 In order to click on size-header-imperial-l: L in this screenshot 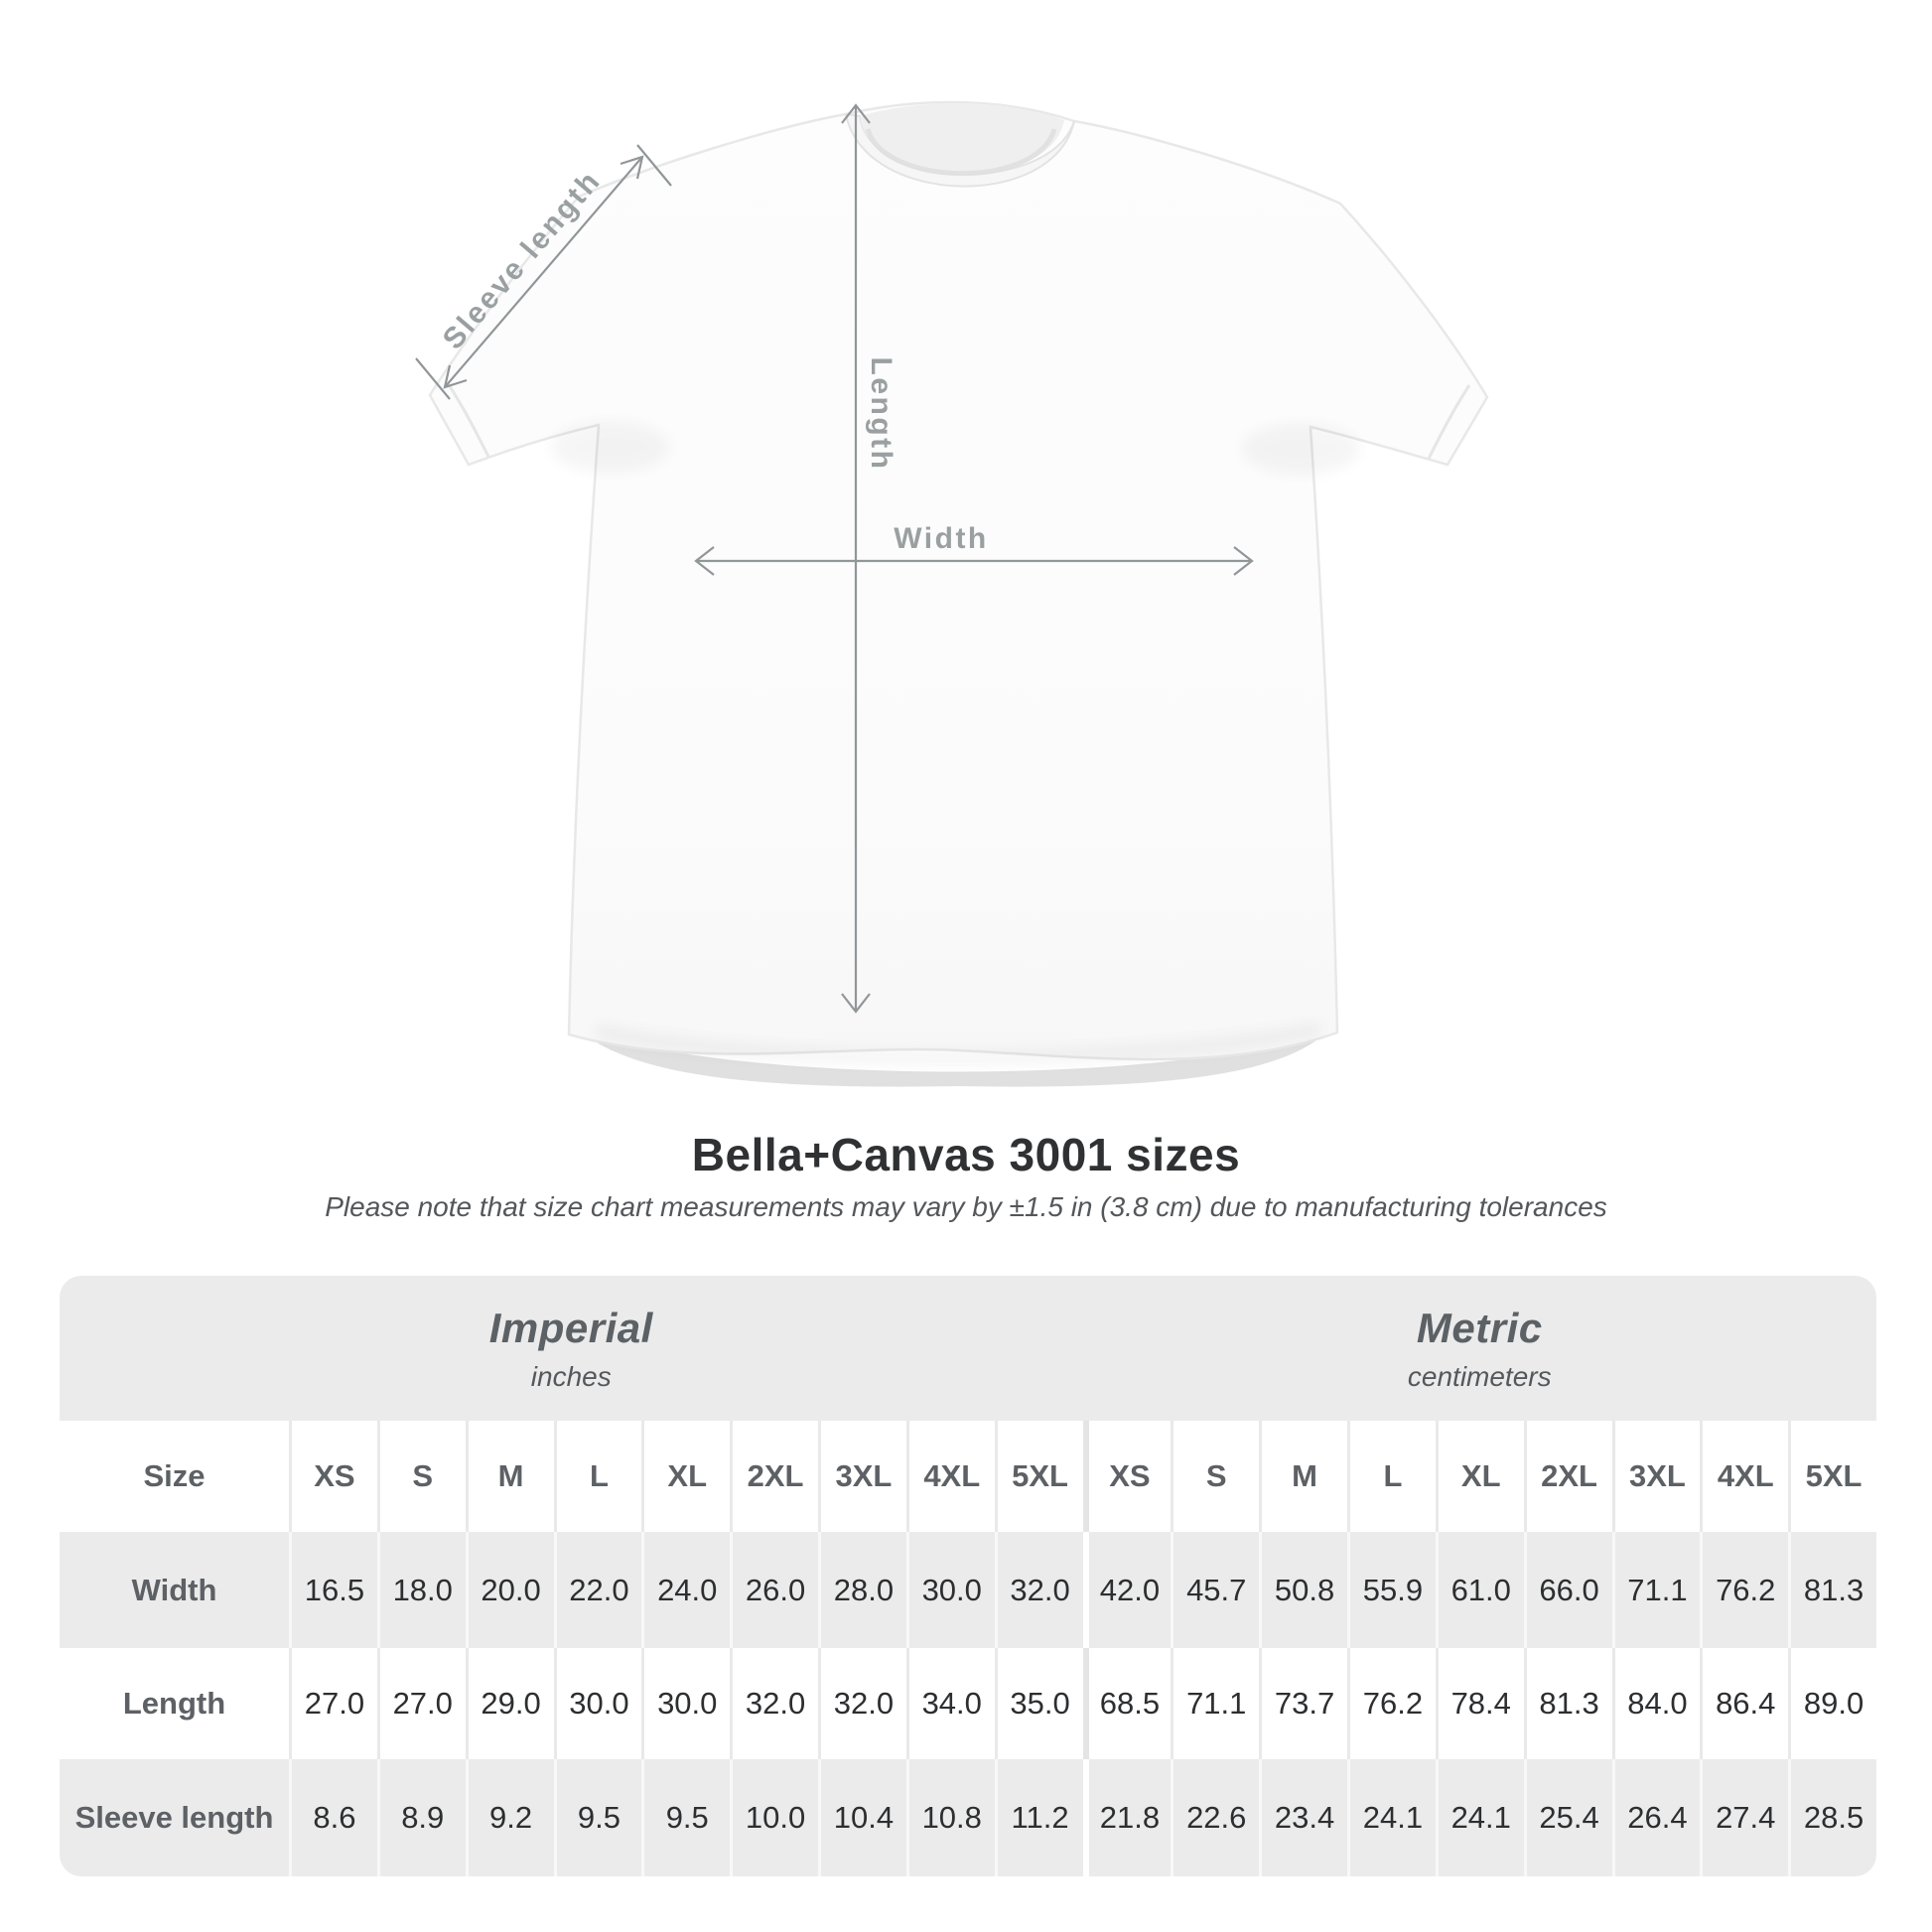, I will do `click(597, 1477)`.